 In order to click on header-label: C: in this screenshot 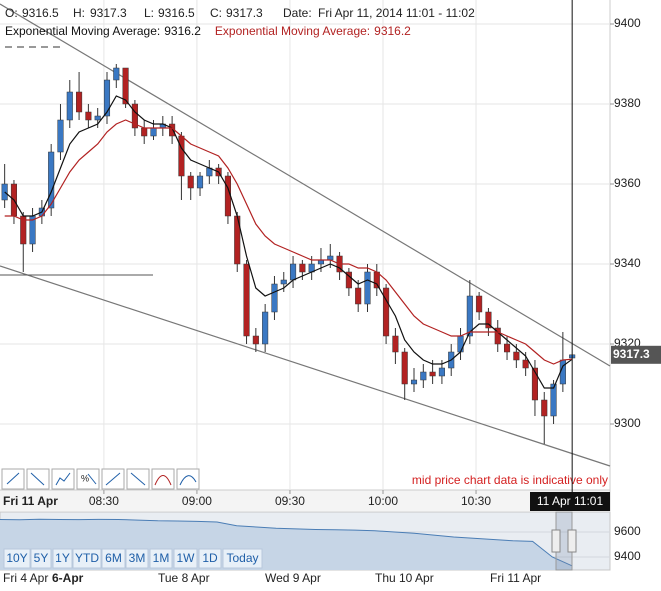, I will do `click(216, 13)`.